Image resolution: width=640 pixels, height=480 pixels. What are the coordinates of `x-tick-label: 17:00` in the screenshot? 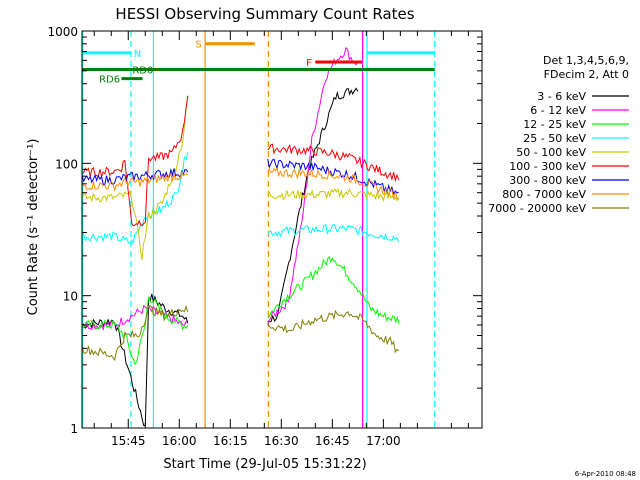 It's located at (383, 441).